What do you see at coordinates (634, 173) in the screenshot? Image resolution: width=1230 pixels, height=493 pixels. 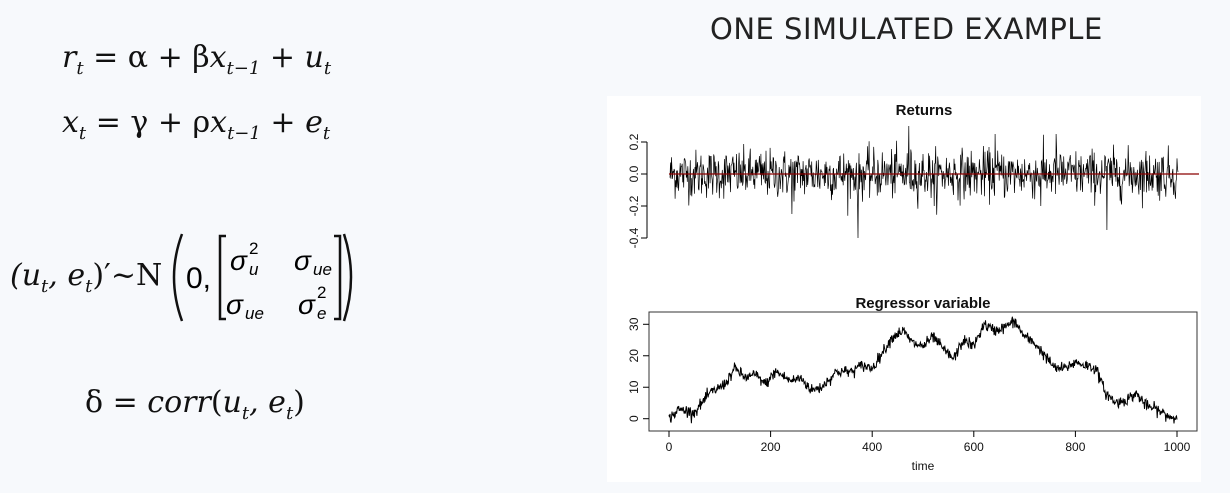 I see `returns-y-tick-label: 0.0` at bounding box center [634, 173].